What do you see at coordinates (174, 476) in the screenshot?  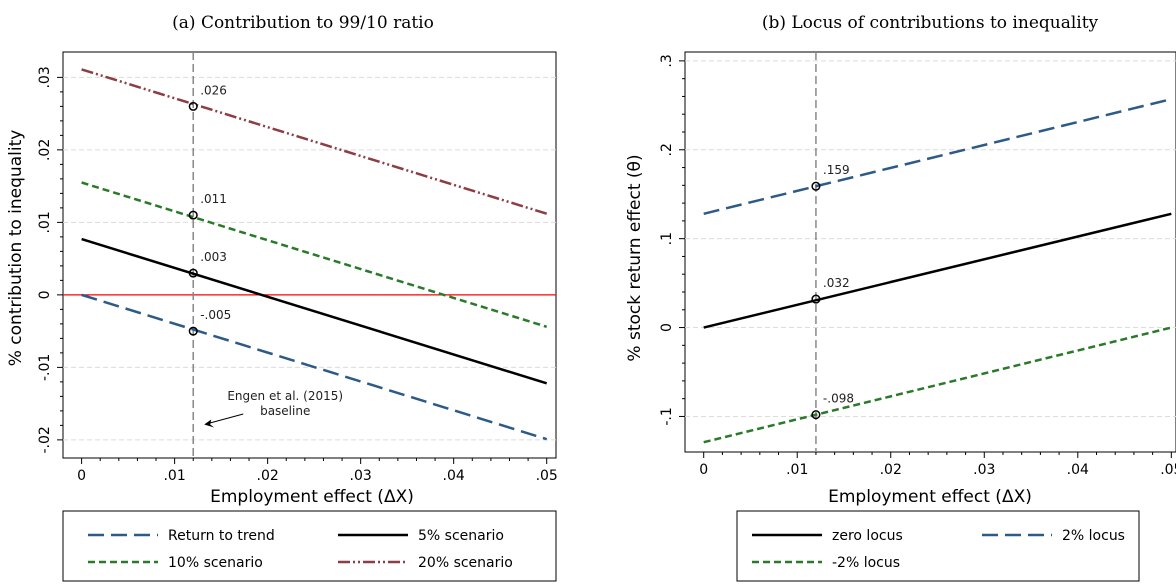 I see `panel-a-x-tick-label: .01` at bounding box center [174, 476].